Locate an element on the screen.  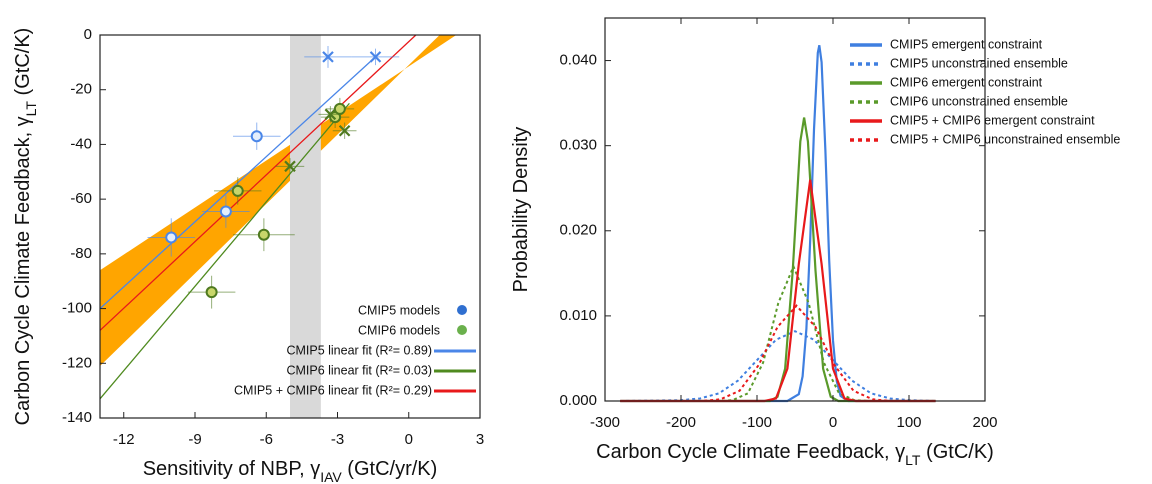
y-axis-label-text: Probability Density is located at coordinates (521, 210).